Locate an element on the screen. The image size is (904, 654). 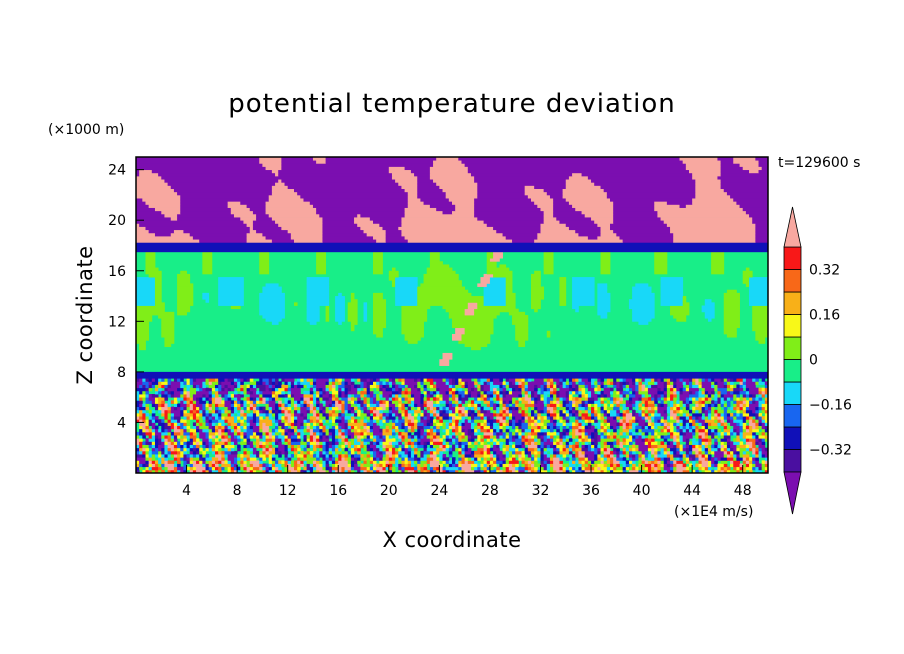
x-axis-label: X coordinate is located at coordinates (451, 540).